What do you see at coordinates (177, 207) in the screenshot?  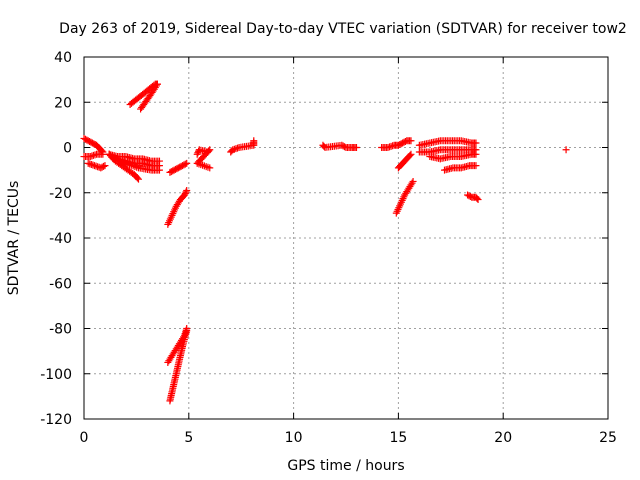 I see `series-arc-4h-dip` at bounding box center [177, 207].